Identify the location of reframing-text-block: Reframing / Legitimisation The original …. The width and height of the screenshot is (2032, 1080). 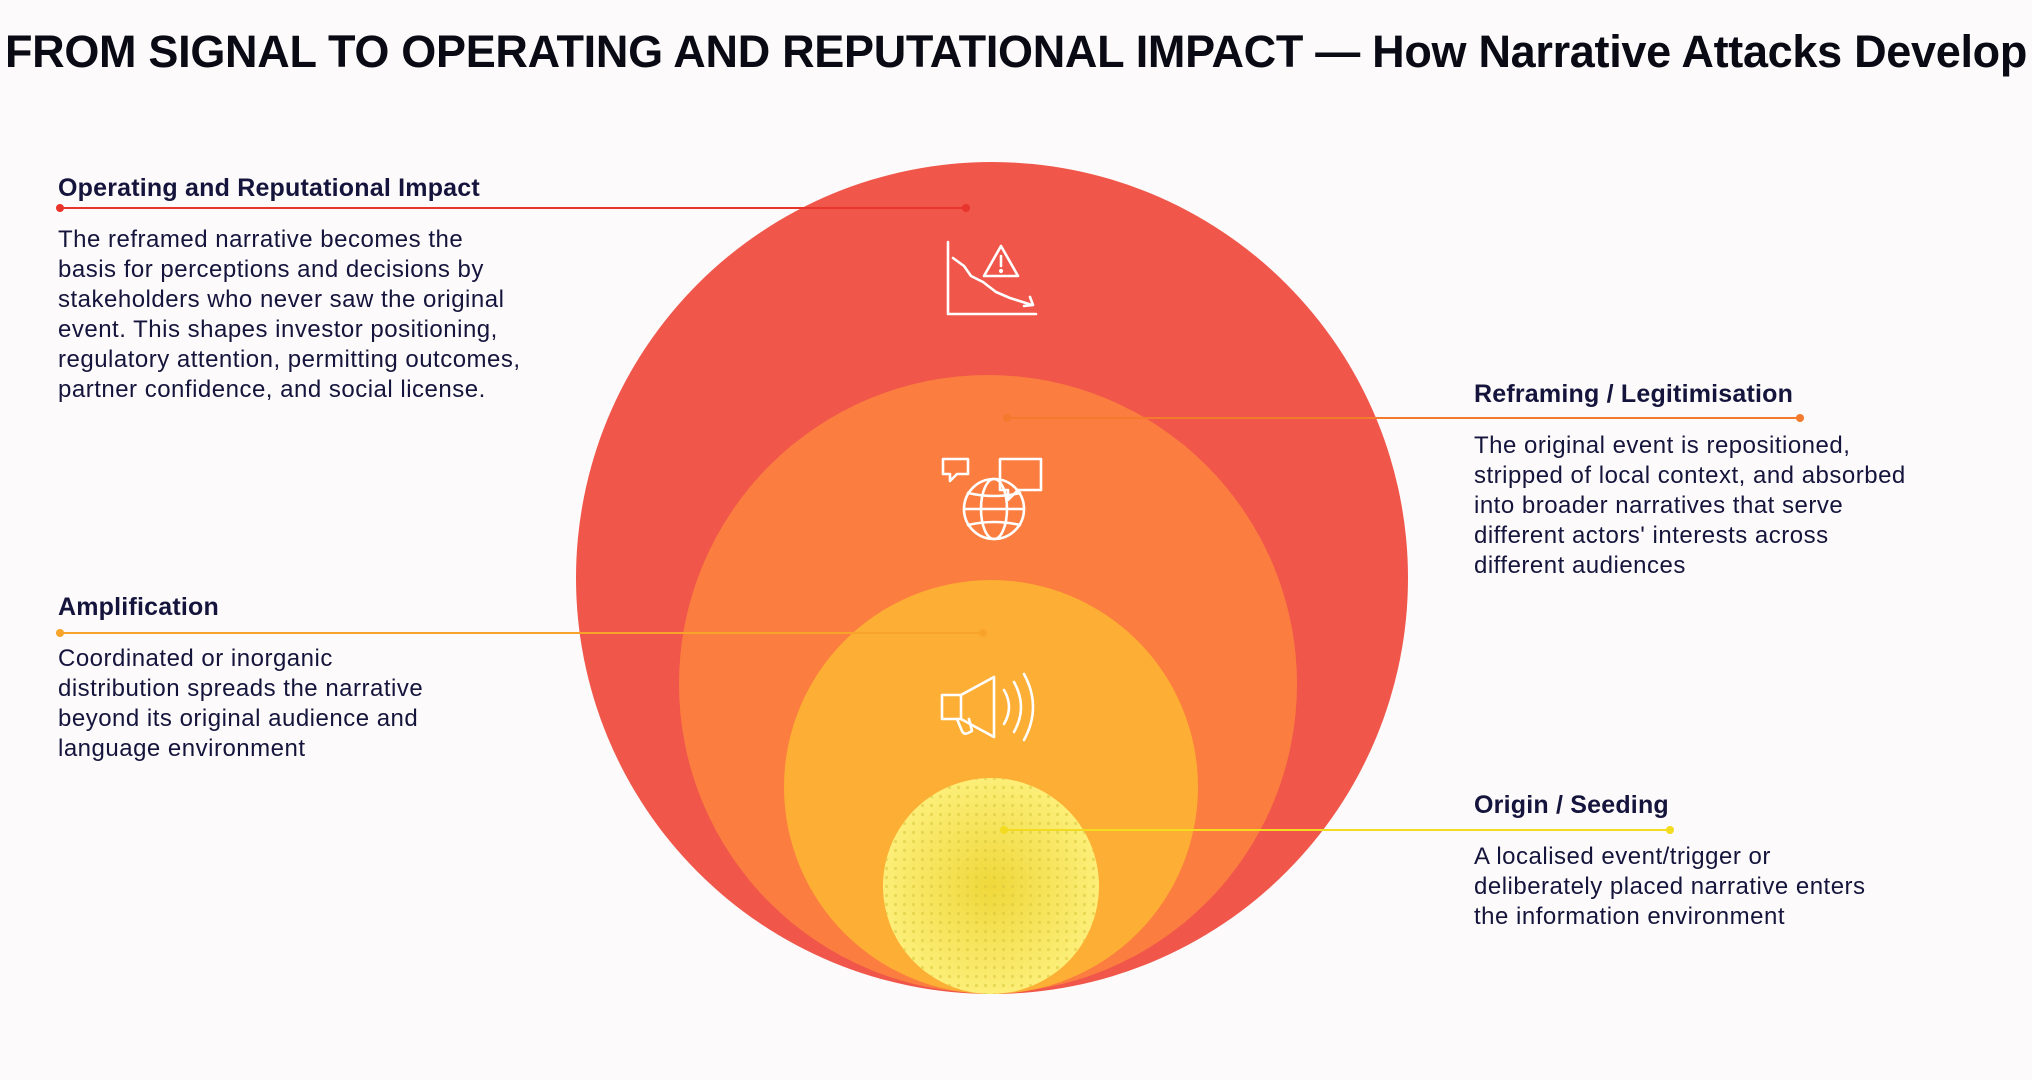
(1699, 480).